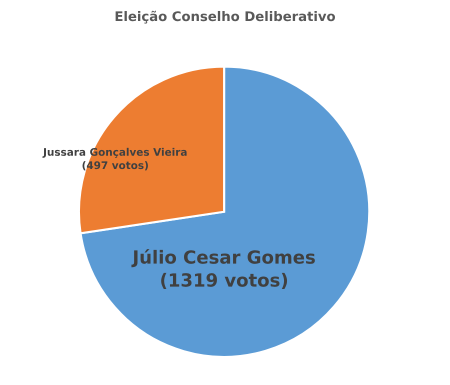 The width and height of the screenshot is (450, 385). What do you see at coordinates (224, 280) in the screenshot?
I see `data-label: (1319 votos)` at bounding box center [224, 280].